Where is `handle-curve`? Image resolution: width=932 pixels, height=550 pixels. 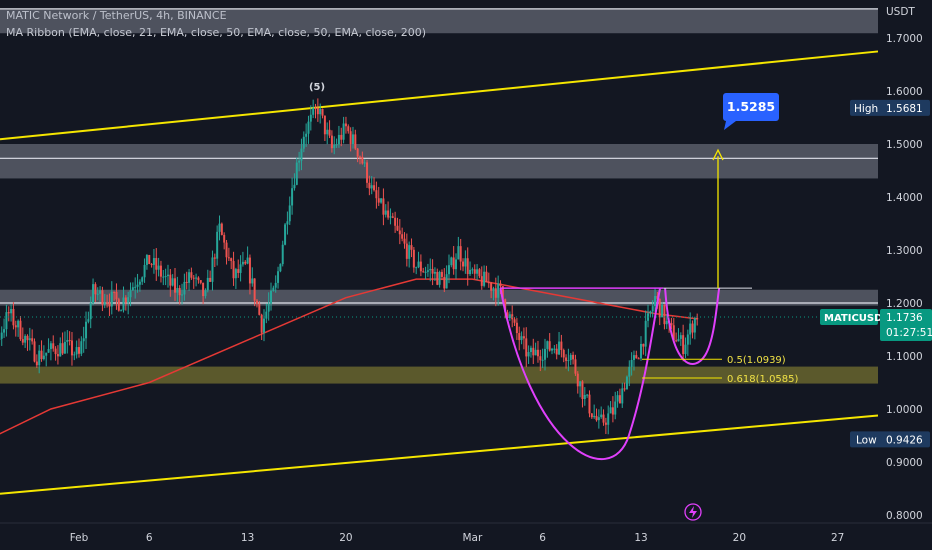
handle-curve is located at coordinates (692, 326).